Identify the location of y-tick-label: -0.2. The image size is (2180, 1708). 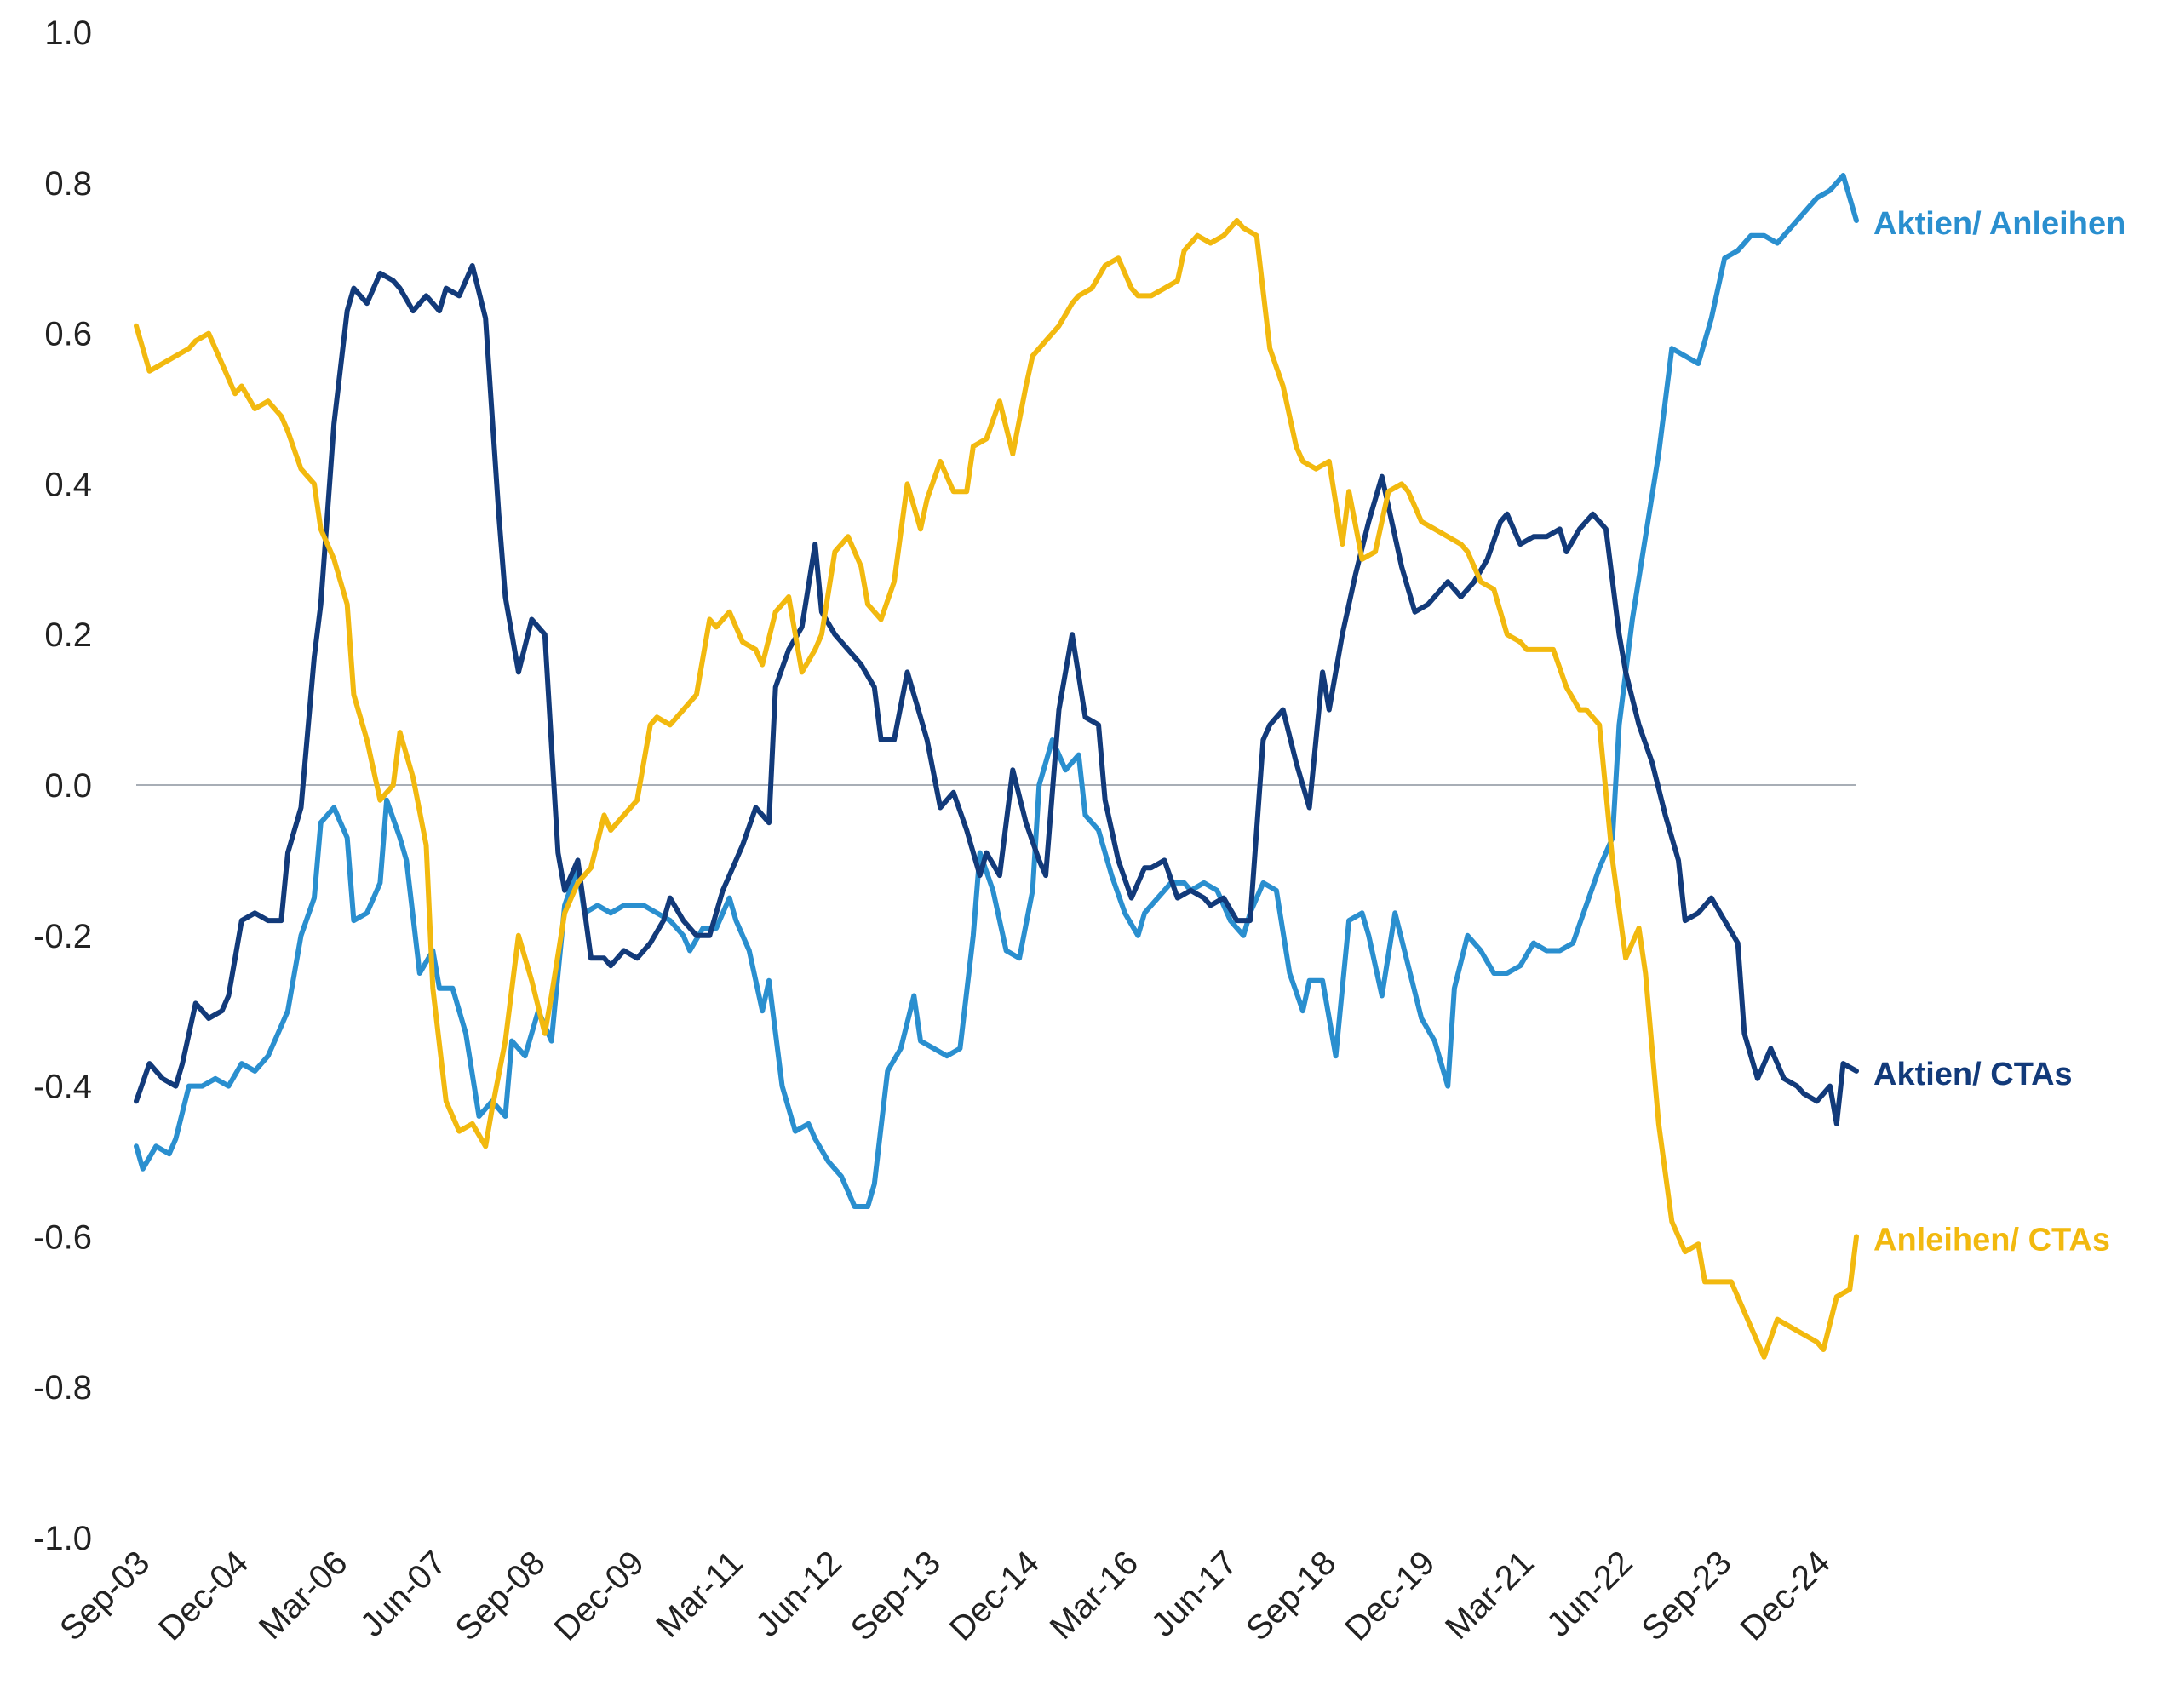
(62, 937).